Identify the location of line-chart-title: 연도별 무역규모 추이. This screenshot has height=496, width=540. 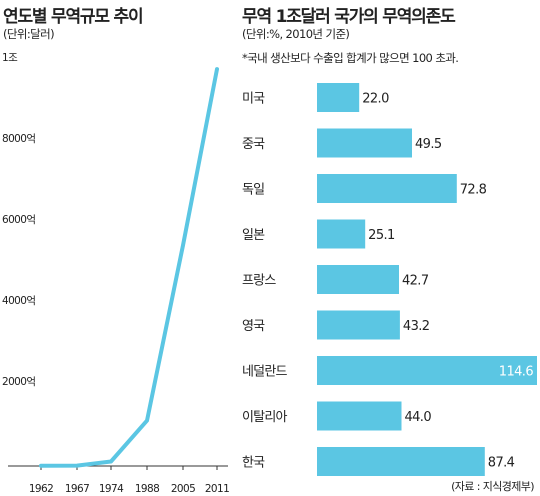
(73, 17).